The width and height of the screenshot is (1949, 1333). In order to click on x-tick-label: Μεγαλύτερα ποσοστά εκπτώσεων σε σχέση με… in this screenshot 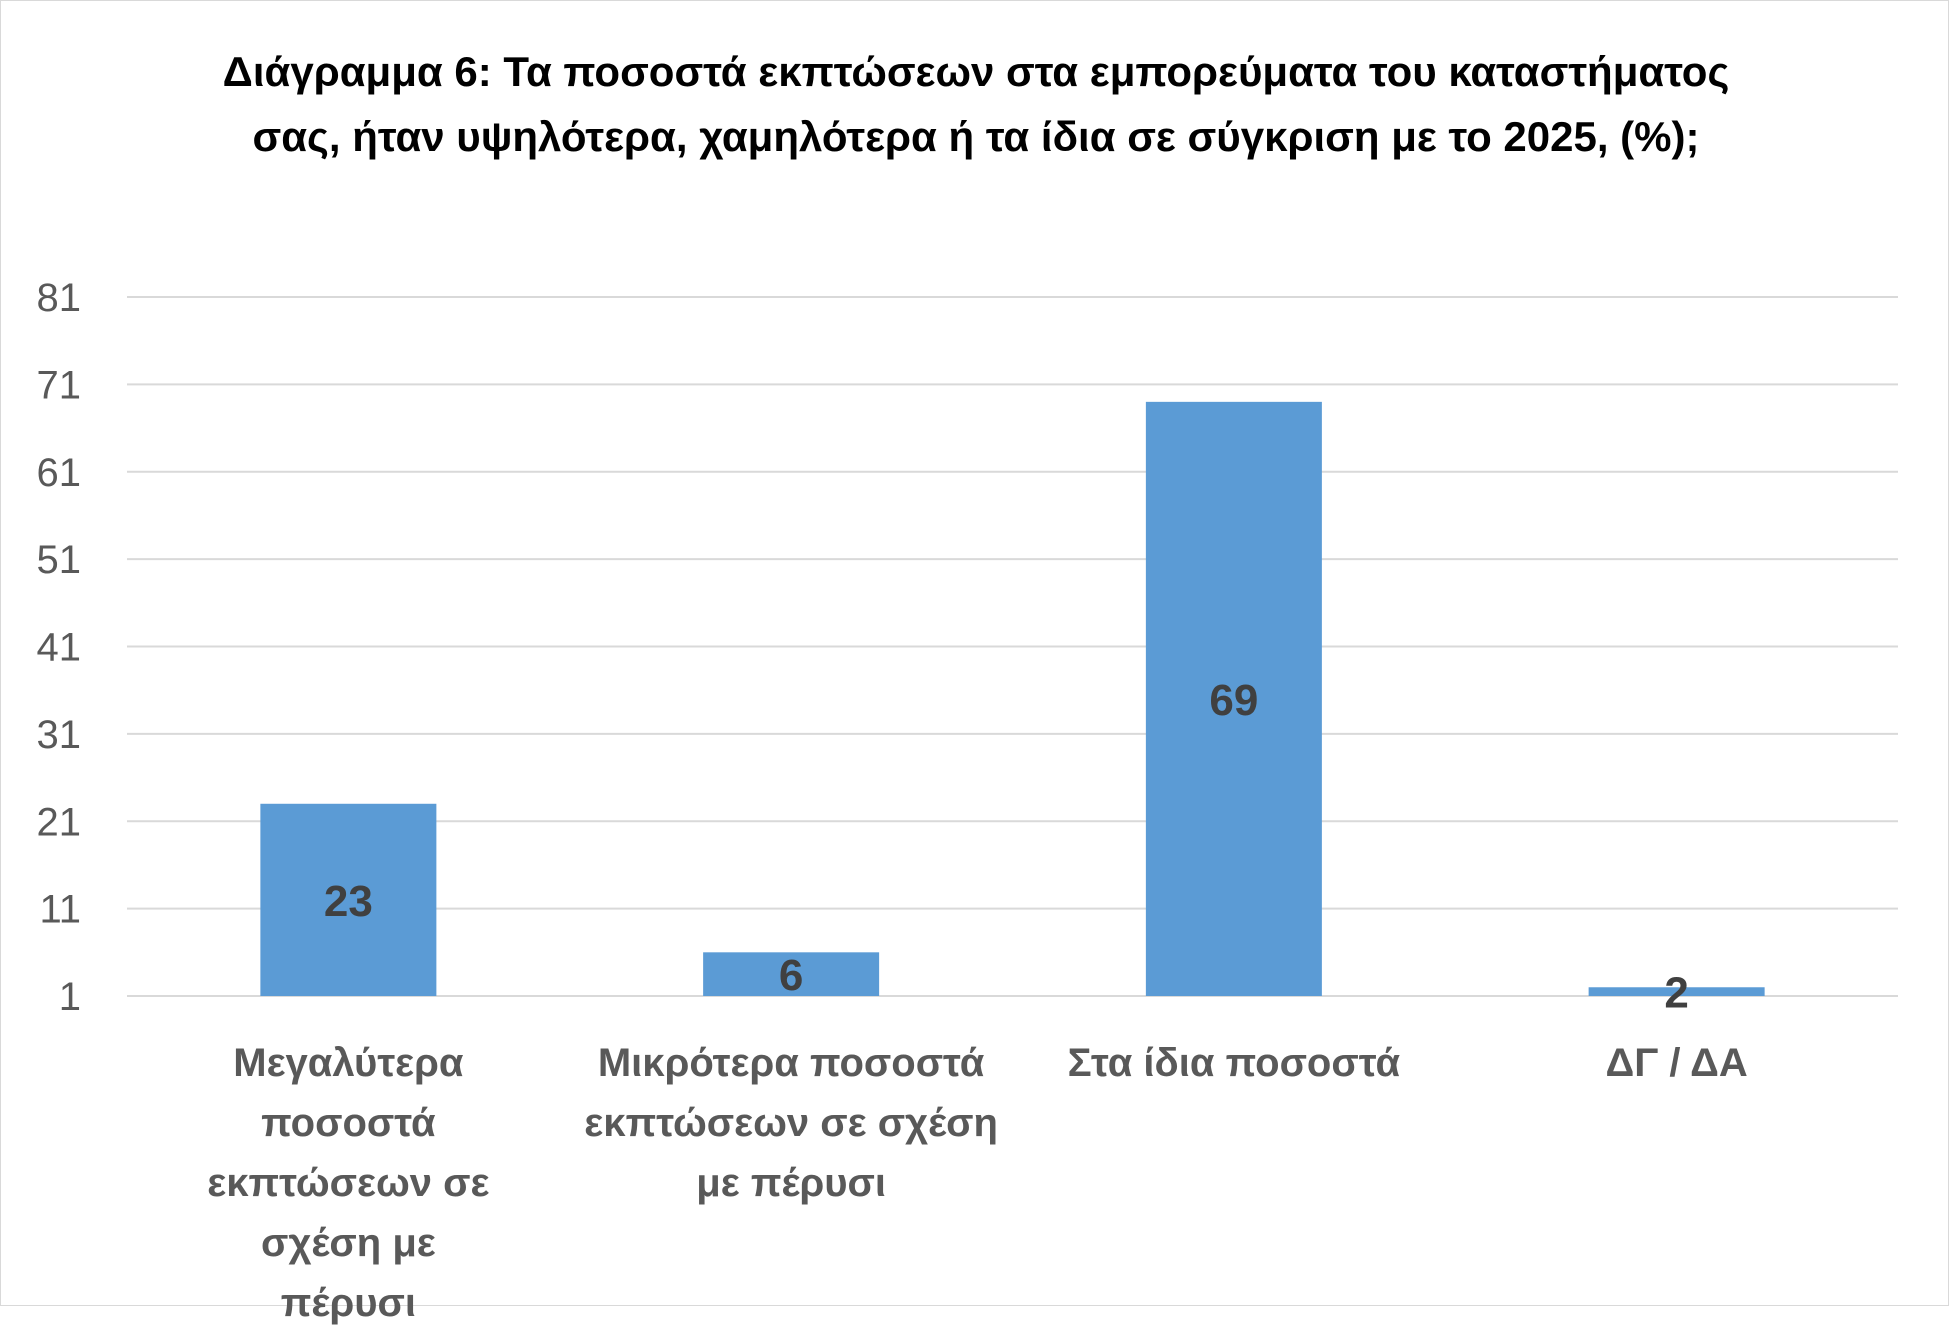, I will do `click(348, 1183)`.